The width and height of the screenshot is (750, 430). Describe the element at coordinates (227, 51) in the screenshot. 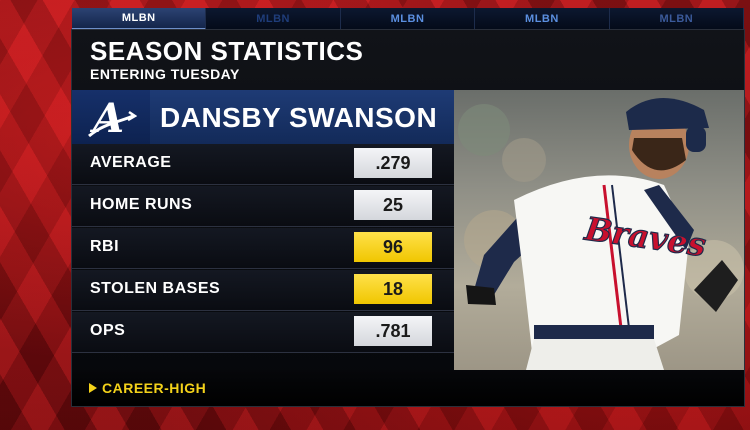

I see `graphic-title: SEASON STATISTICS` at that location.